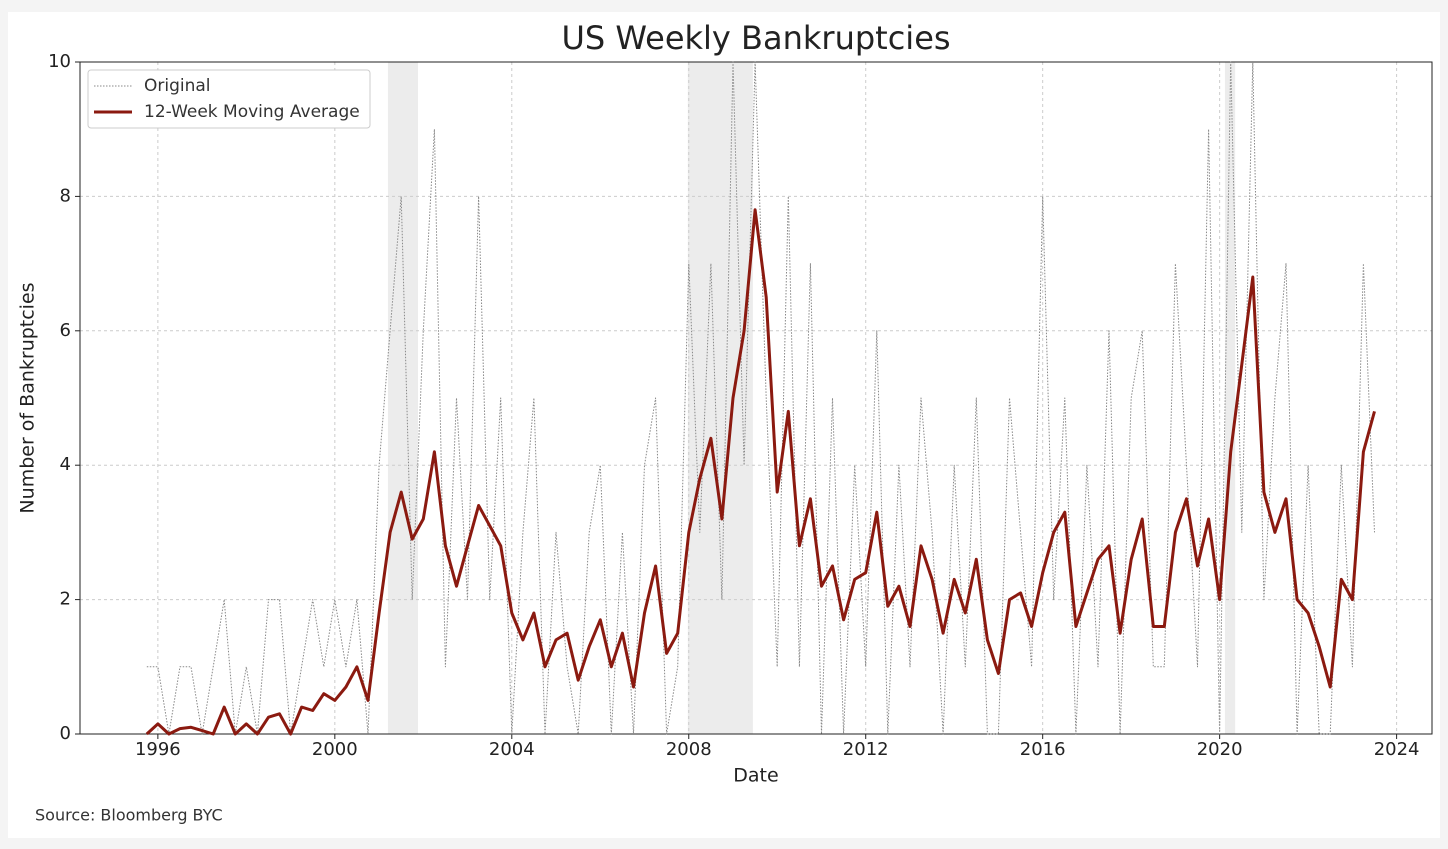  What do you see at coordinates (755, 38) in the screenshot?
I see `chart-title: US Weekly Bankruptcies` at bounding box center [755, 38].